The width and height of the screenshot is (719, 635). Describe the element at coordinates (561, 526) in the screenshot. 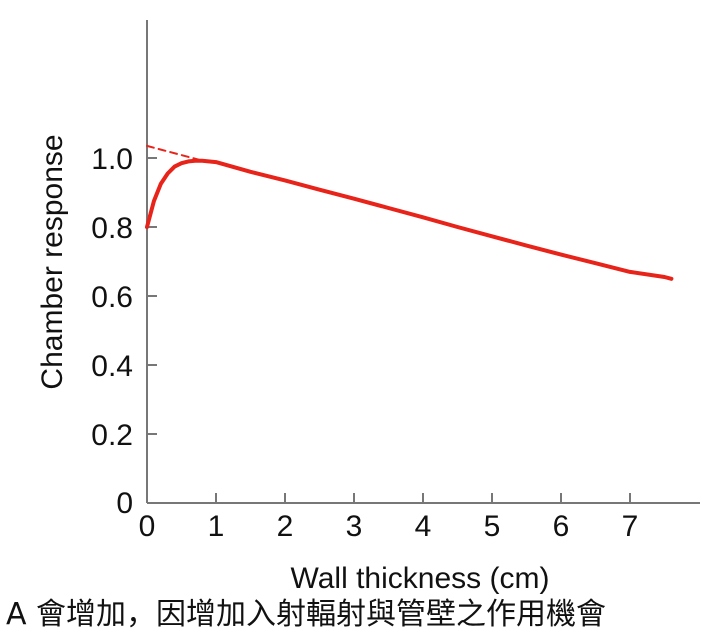

I see `x-tick-label: 6` at that location.